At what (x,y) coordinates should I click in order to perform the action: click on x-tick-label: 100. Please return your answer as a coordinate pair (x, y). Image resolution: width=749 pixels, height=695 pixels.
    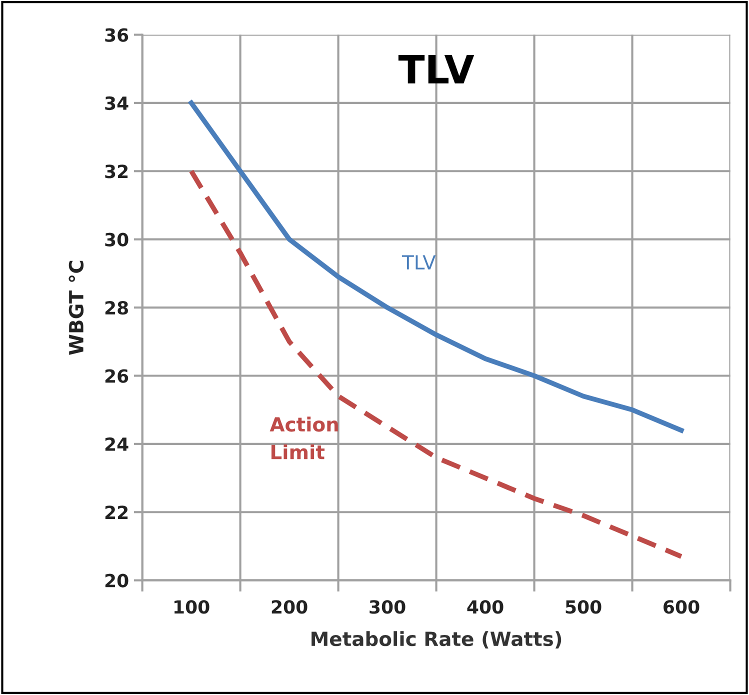
    Looking at the image, I should click on (192, 607).